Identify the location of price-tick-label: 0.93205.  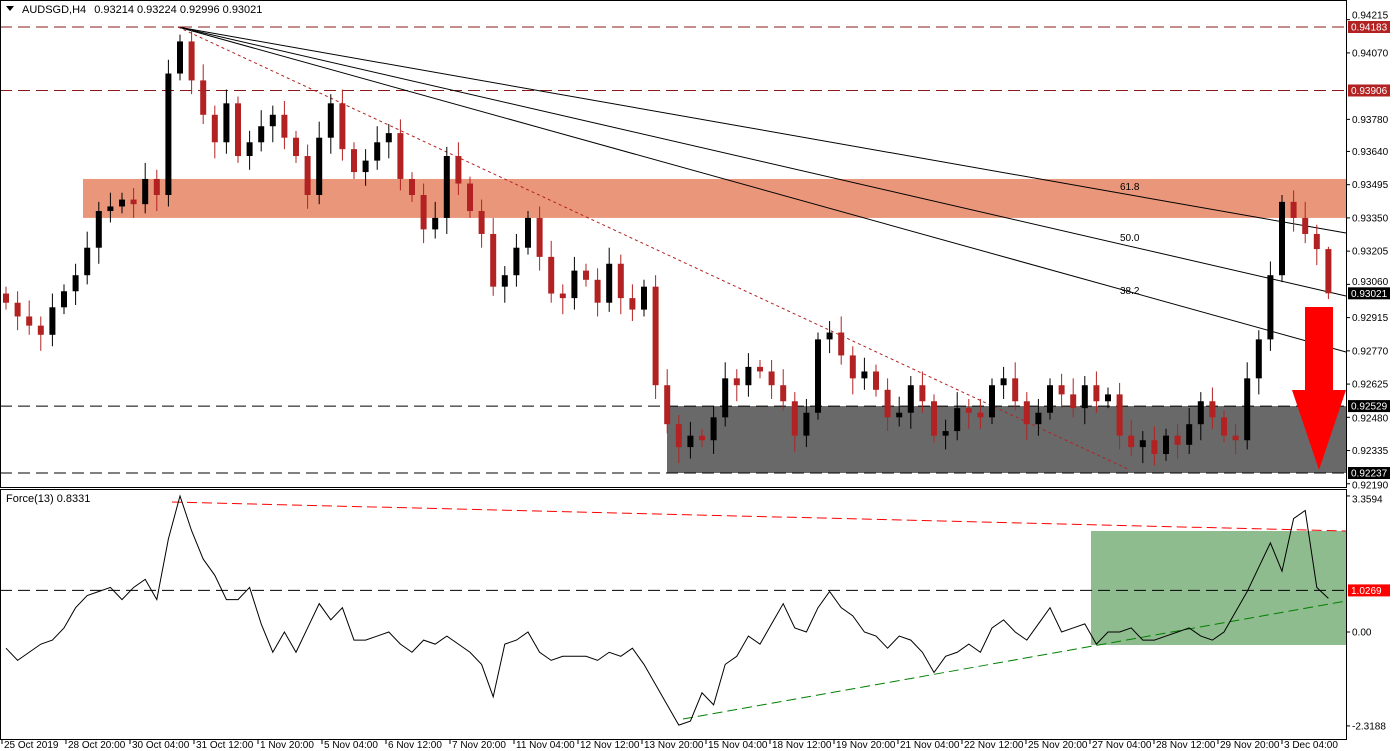
(1370, 252).